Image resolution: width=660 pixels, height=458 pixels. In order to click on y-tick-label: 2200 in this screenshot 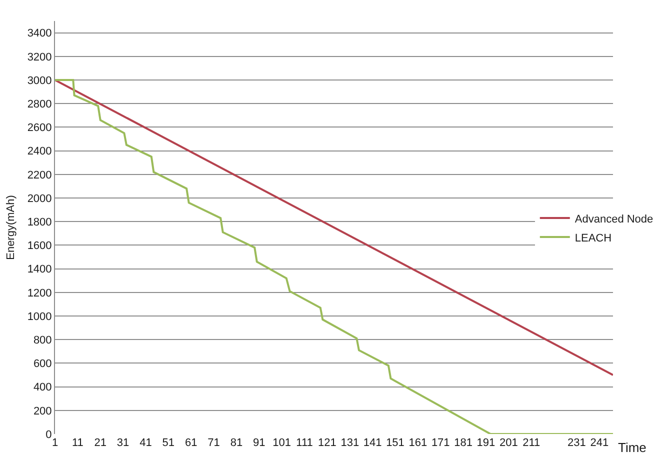, I will do `click(39, 175)`.